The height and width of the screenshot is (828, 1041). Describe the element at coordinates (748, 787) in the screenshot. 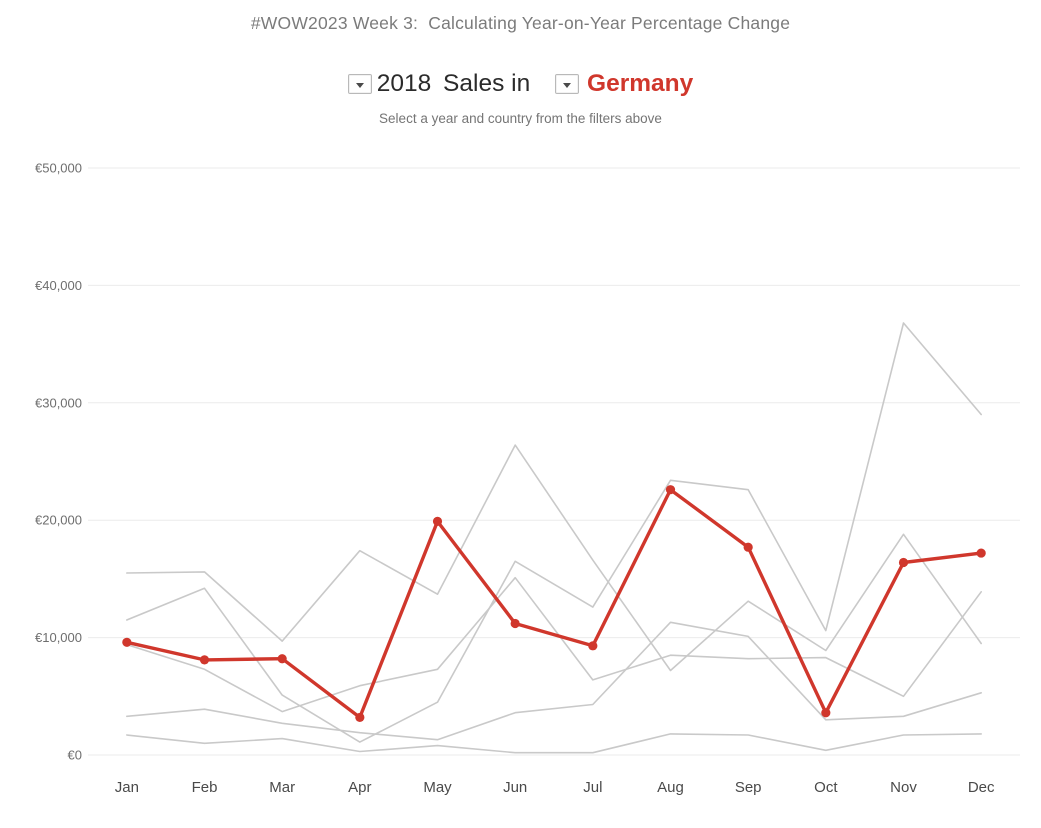

I see `x-axis-label: Sep` at that location.